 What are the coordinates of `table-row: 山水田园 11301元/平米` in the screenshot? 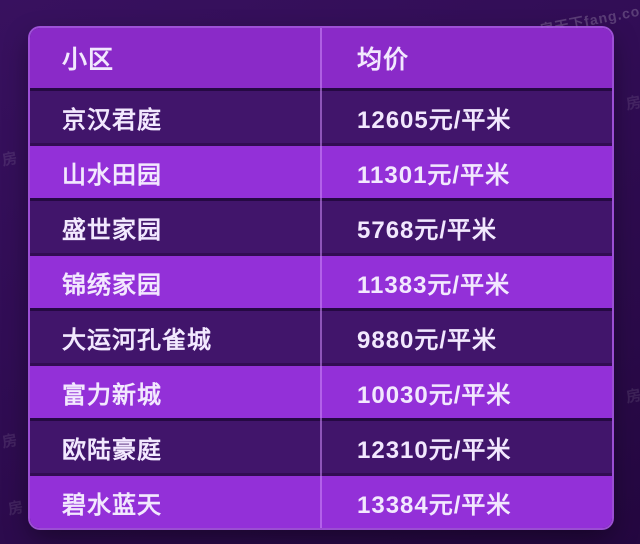 It's located at (321, 170).